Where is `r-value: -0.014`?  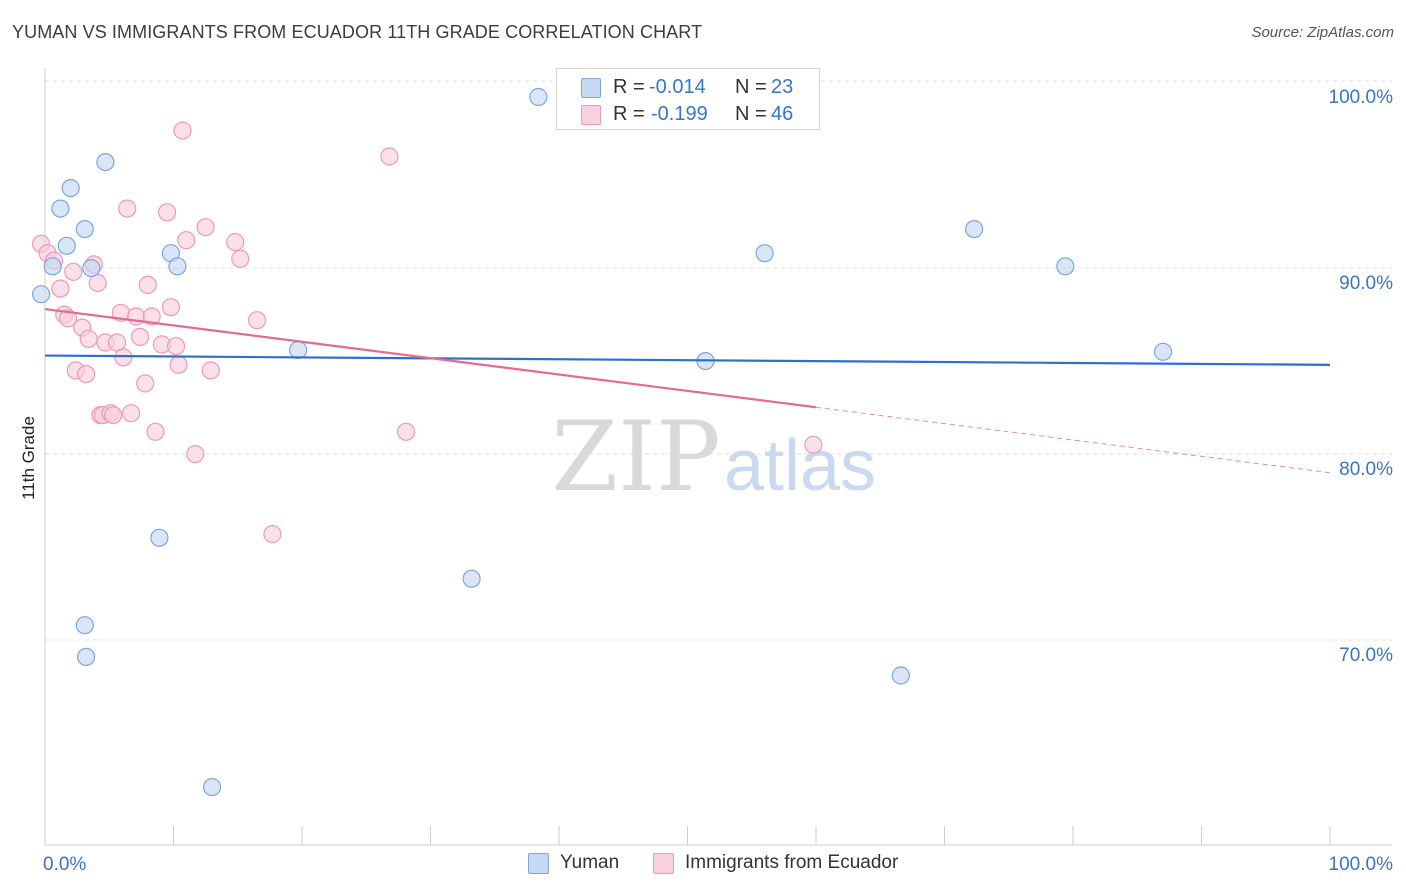
r-value: -0.014 is located at coordinates (677, 87).